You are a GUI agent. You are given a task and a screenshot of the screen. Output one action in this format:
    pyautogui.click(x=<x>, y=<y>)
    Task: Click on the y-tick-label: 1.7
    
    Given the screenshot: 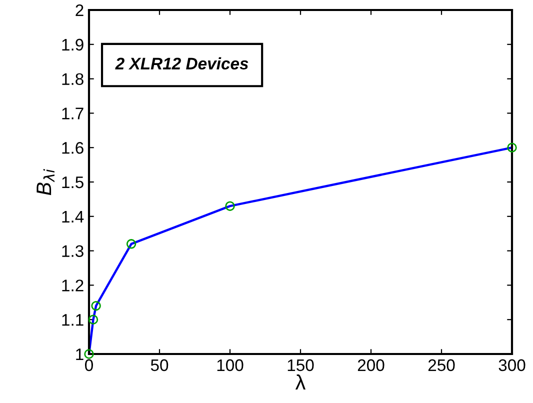 What is the action you would take?
    pyautogui.click(x=73, y=114)
    